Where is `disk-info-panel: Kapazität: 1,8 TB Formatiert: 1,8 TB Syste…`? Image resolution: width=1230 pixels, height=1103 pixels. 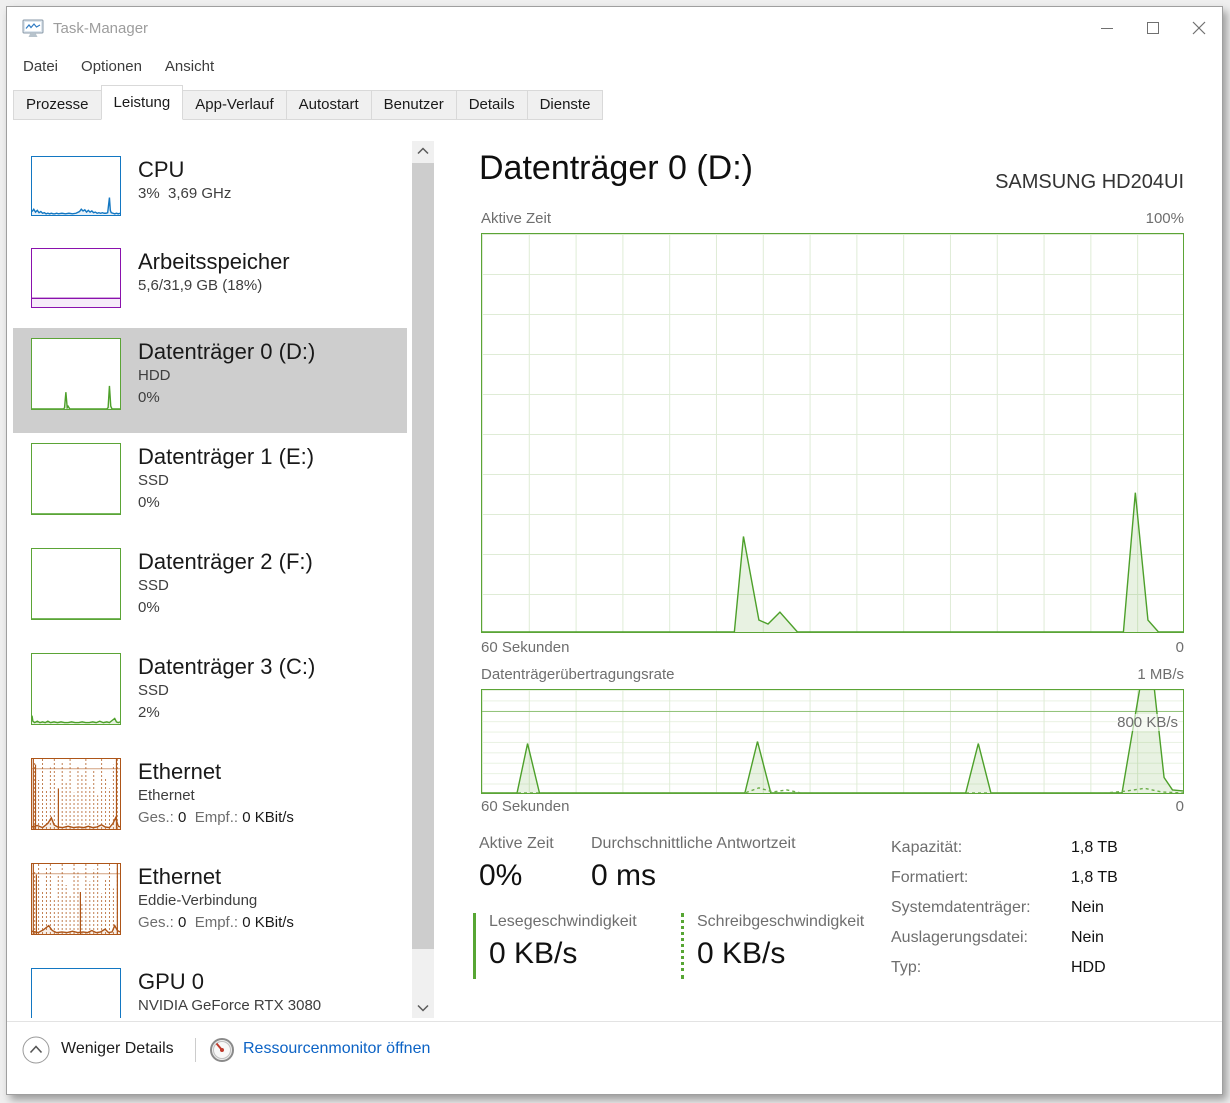
disk-info-panel: Kapazität: 1,8 TB Formatiert: 1,8 TB Syste… is located at coordinates (1004, 908).